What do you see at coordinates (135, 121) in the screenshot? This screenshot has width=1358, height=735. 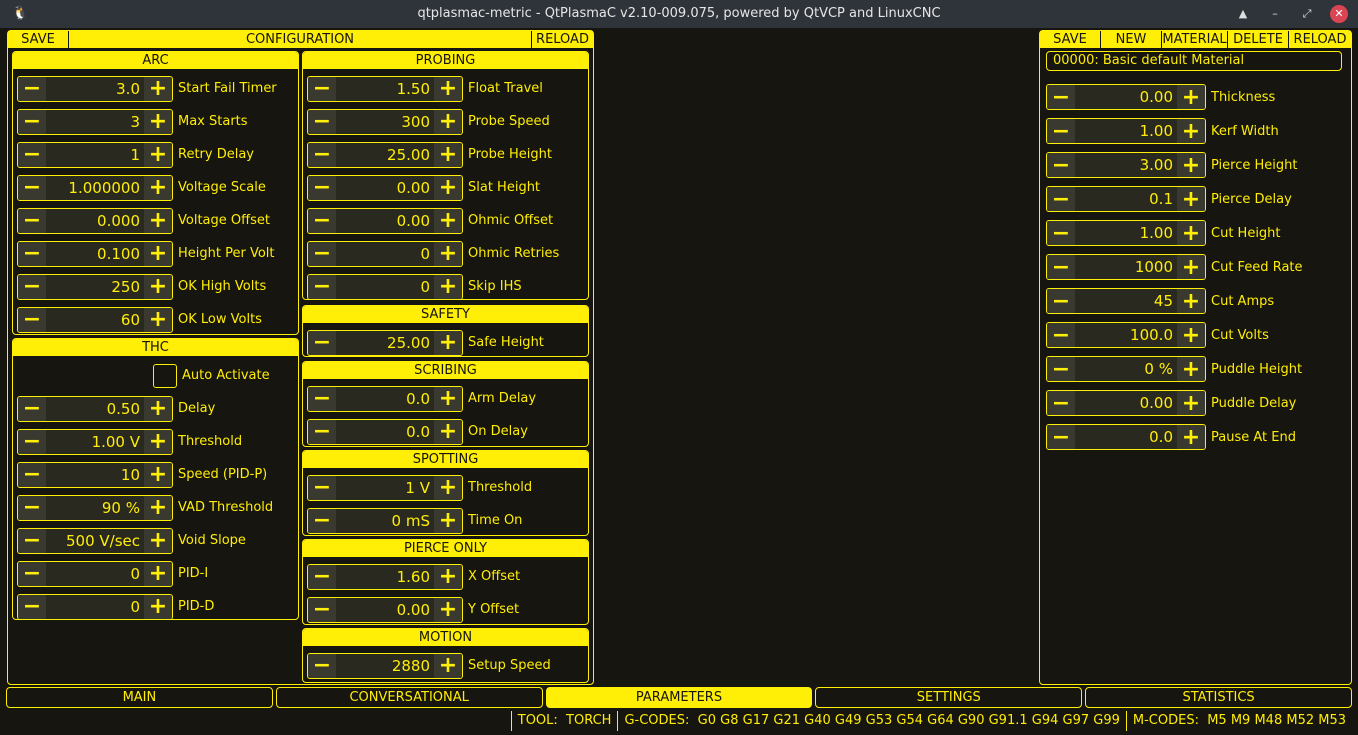 I see `max-starts-value: 3` at bounding box center [135, 121].